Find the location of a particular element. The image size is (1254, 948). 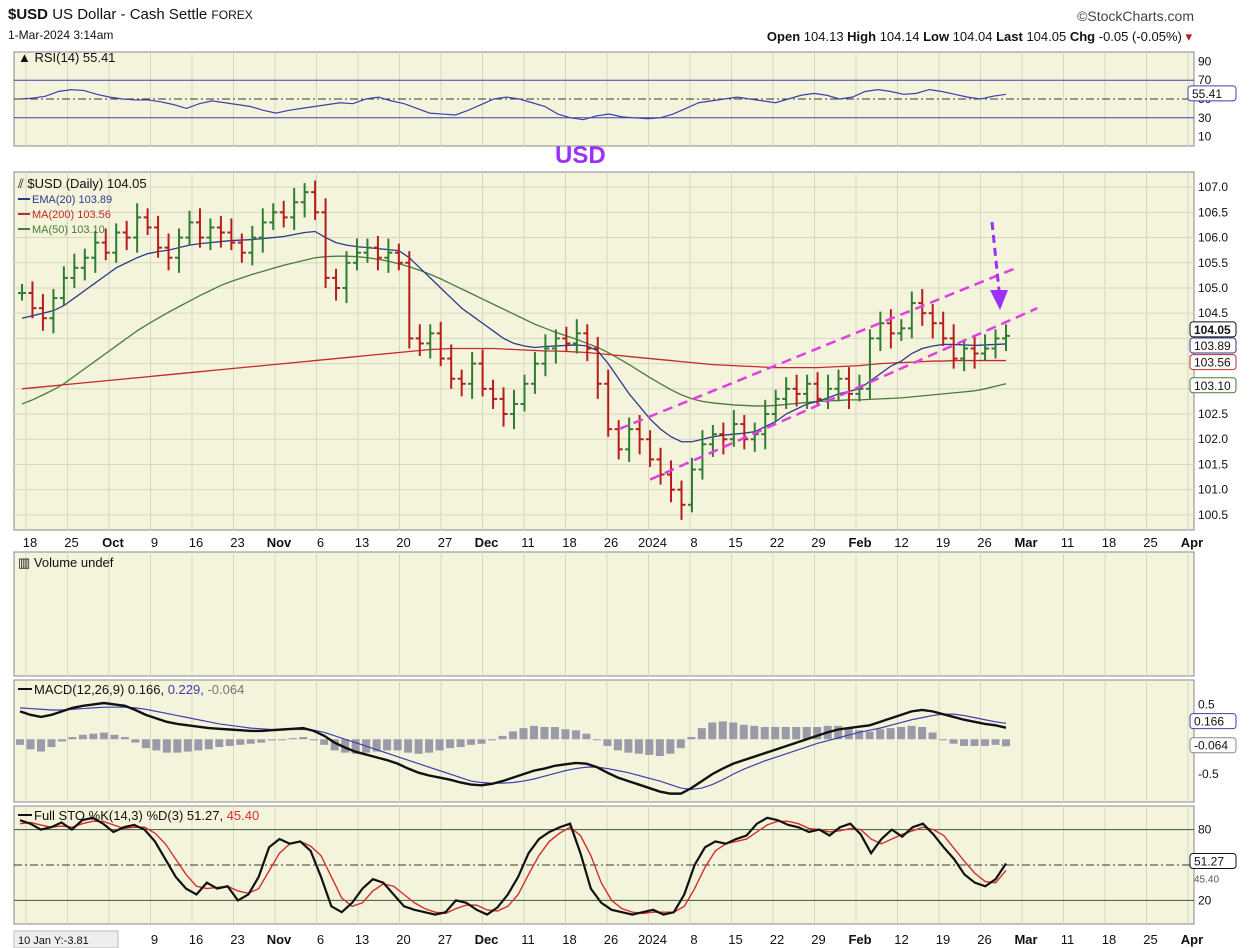

rsi-value-box is located at coordinates (1212, 93).